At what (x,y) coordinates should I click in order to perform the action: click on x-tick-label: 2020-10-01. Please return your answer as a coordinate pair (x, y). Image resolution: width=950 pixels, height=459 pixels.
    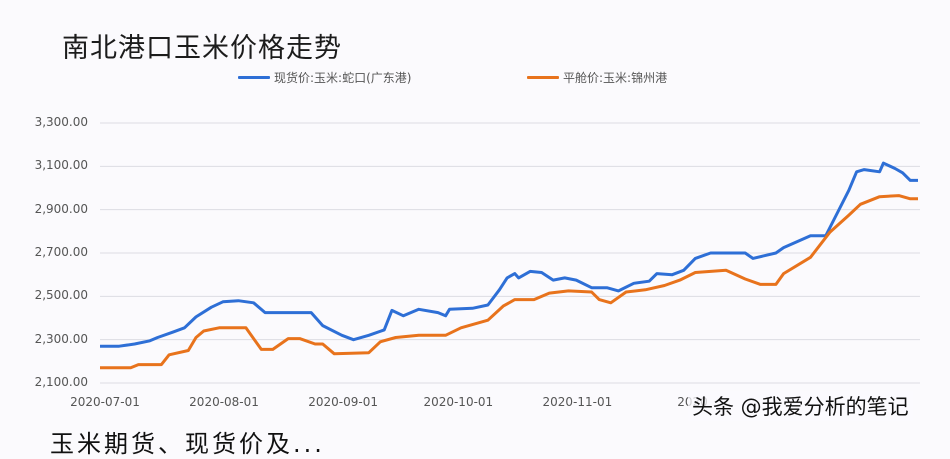
    Looking at the image, I should click on (458, 402).